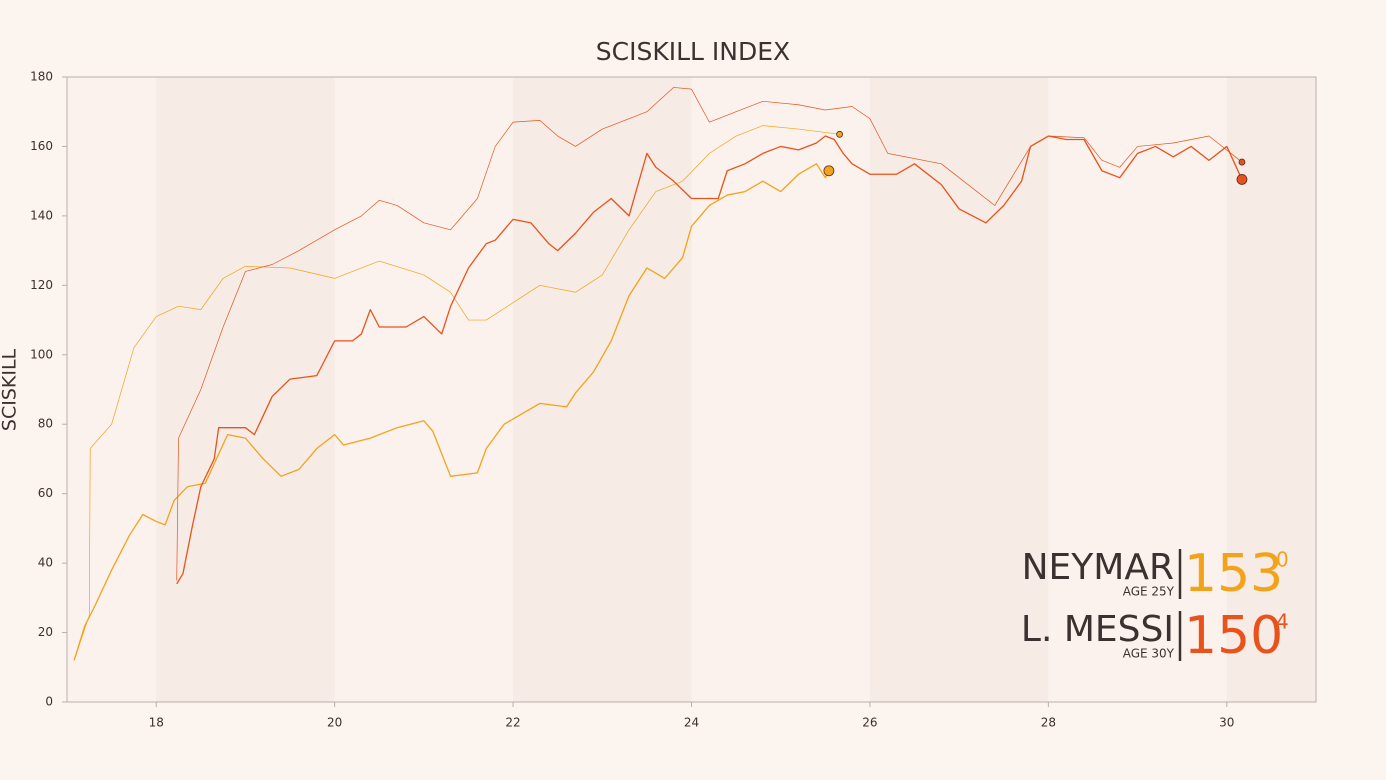  Describe the element at coordinates (49, 702) in the screenshot. I see `y-tick-label: 0` at that location.